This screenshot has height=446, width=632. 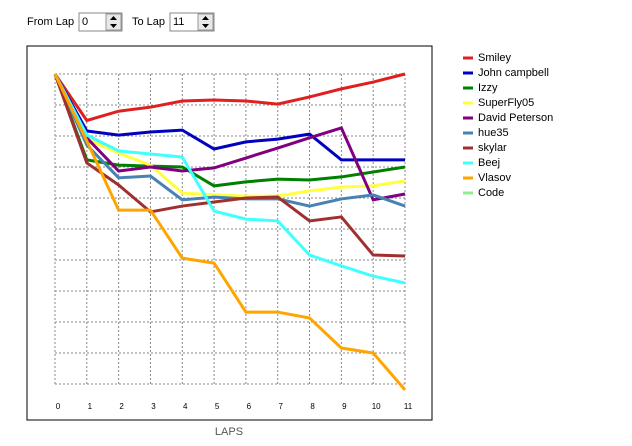 I want to click on x-axis-label: LAPS, so click(x=229, y=432).